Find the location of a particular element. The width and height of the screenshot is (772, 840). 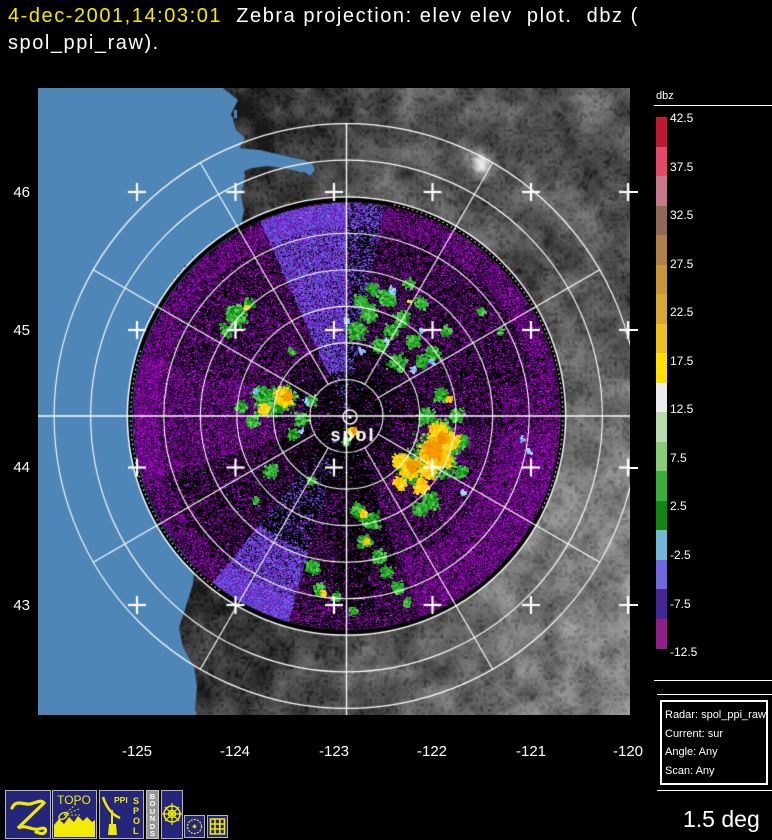

svg-text: TOPO is located at coordinates (74, 800).